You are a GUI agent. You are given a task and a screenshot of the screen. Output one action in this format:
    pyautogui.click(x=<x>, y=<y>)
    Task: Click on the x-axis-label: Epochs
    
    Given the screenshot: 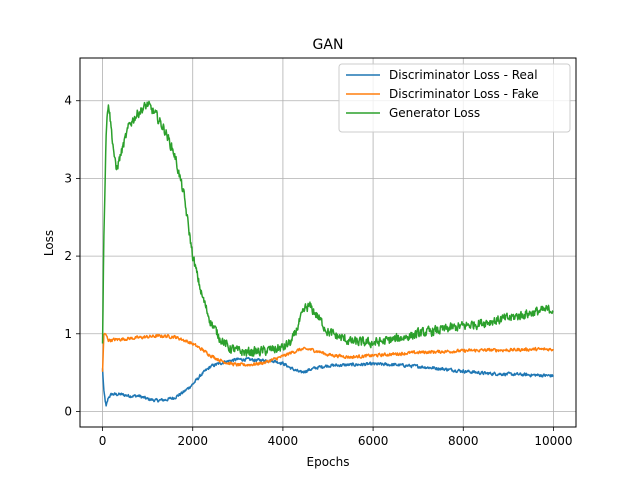 What is the action you would take?
    pyautogui.click(x=328, y=462)
    